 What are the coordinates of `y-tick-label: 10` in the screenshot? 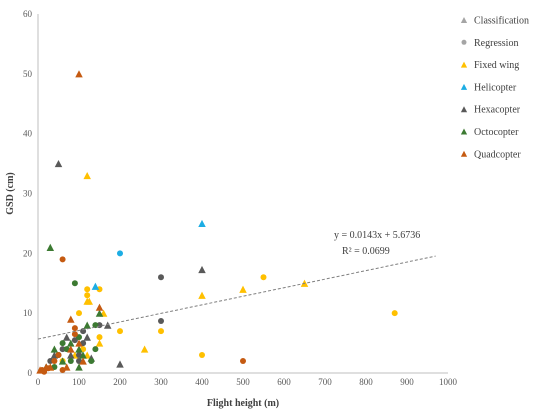 It's located at (28, 313).